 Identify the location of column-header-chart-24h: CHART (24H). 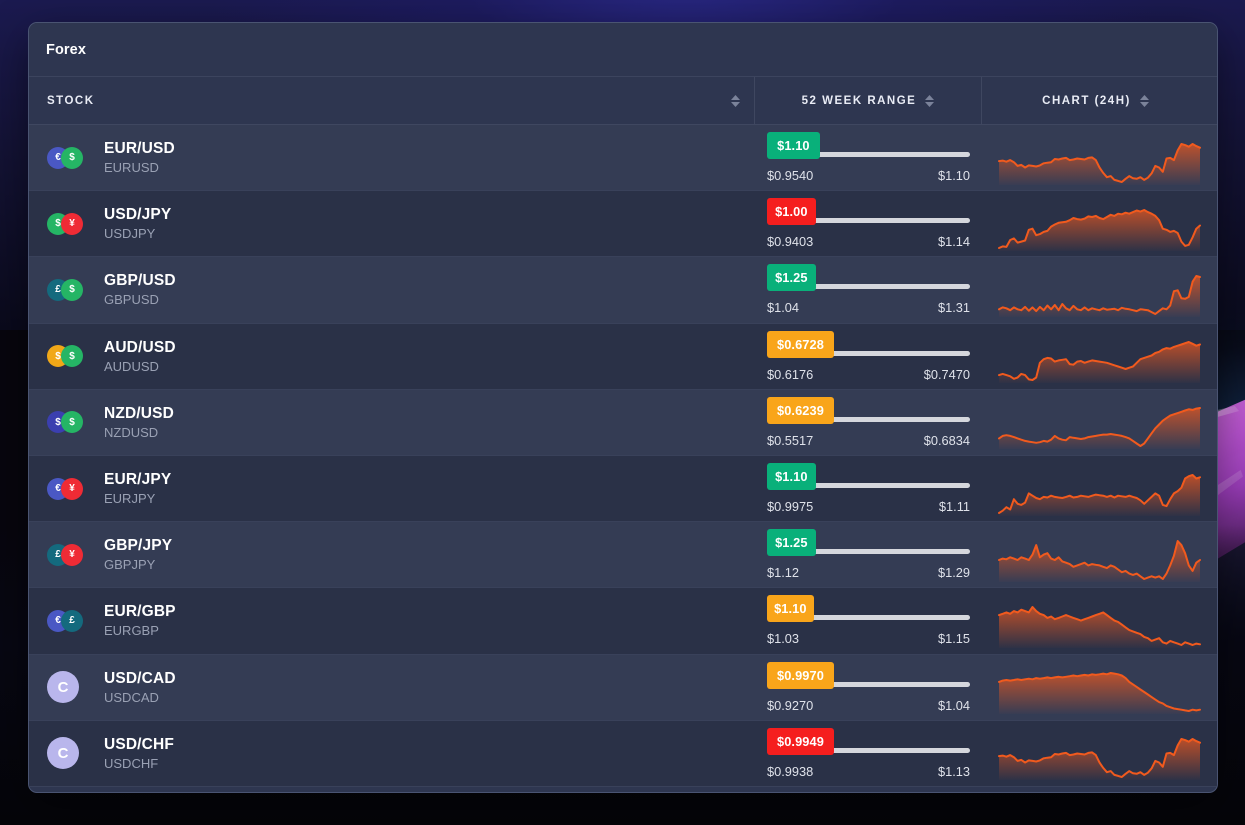
(1099, 100).